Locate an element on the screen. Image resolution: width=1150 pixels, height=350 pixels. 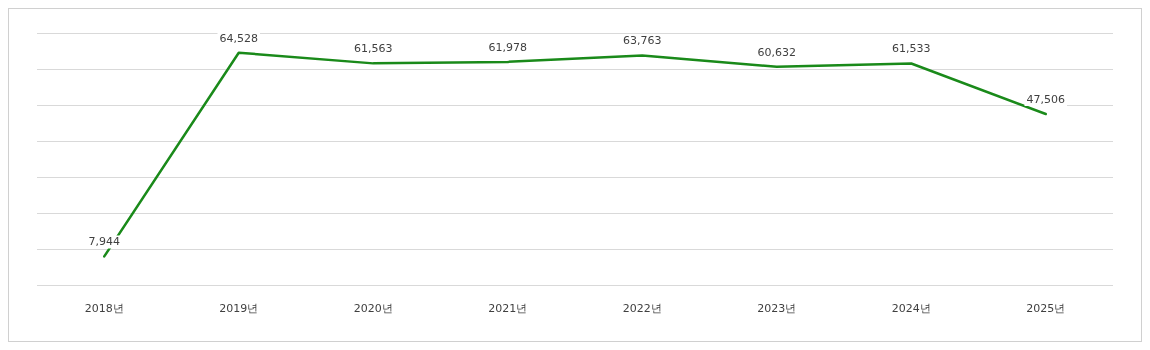
data-label: 7,944 is located at coordinates (104, 242).